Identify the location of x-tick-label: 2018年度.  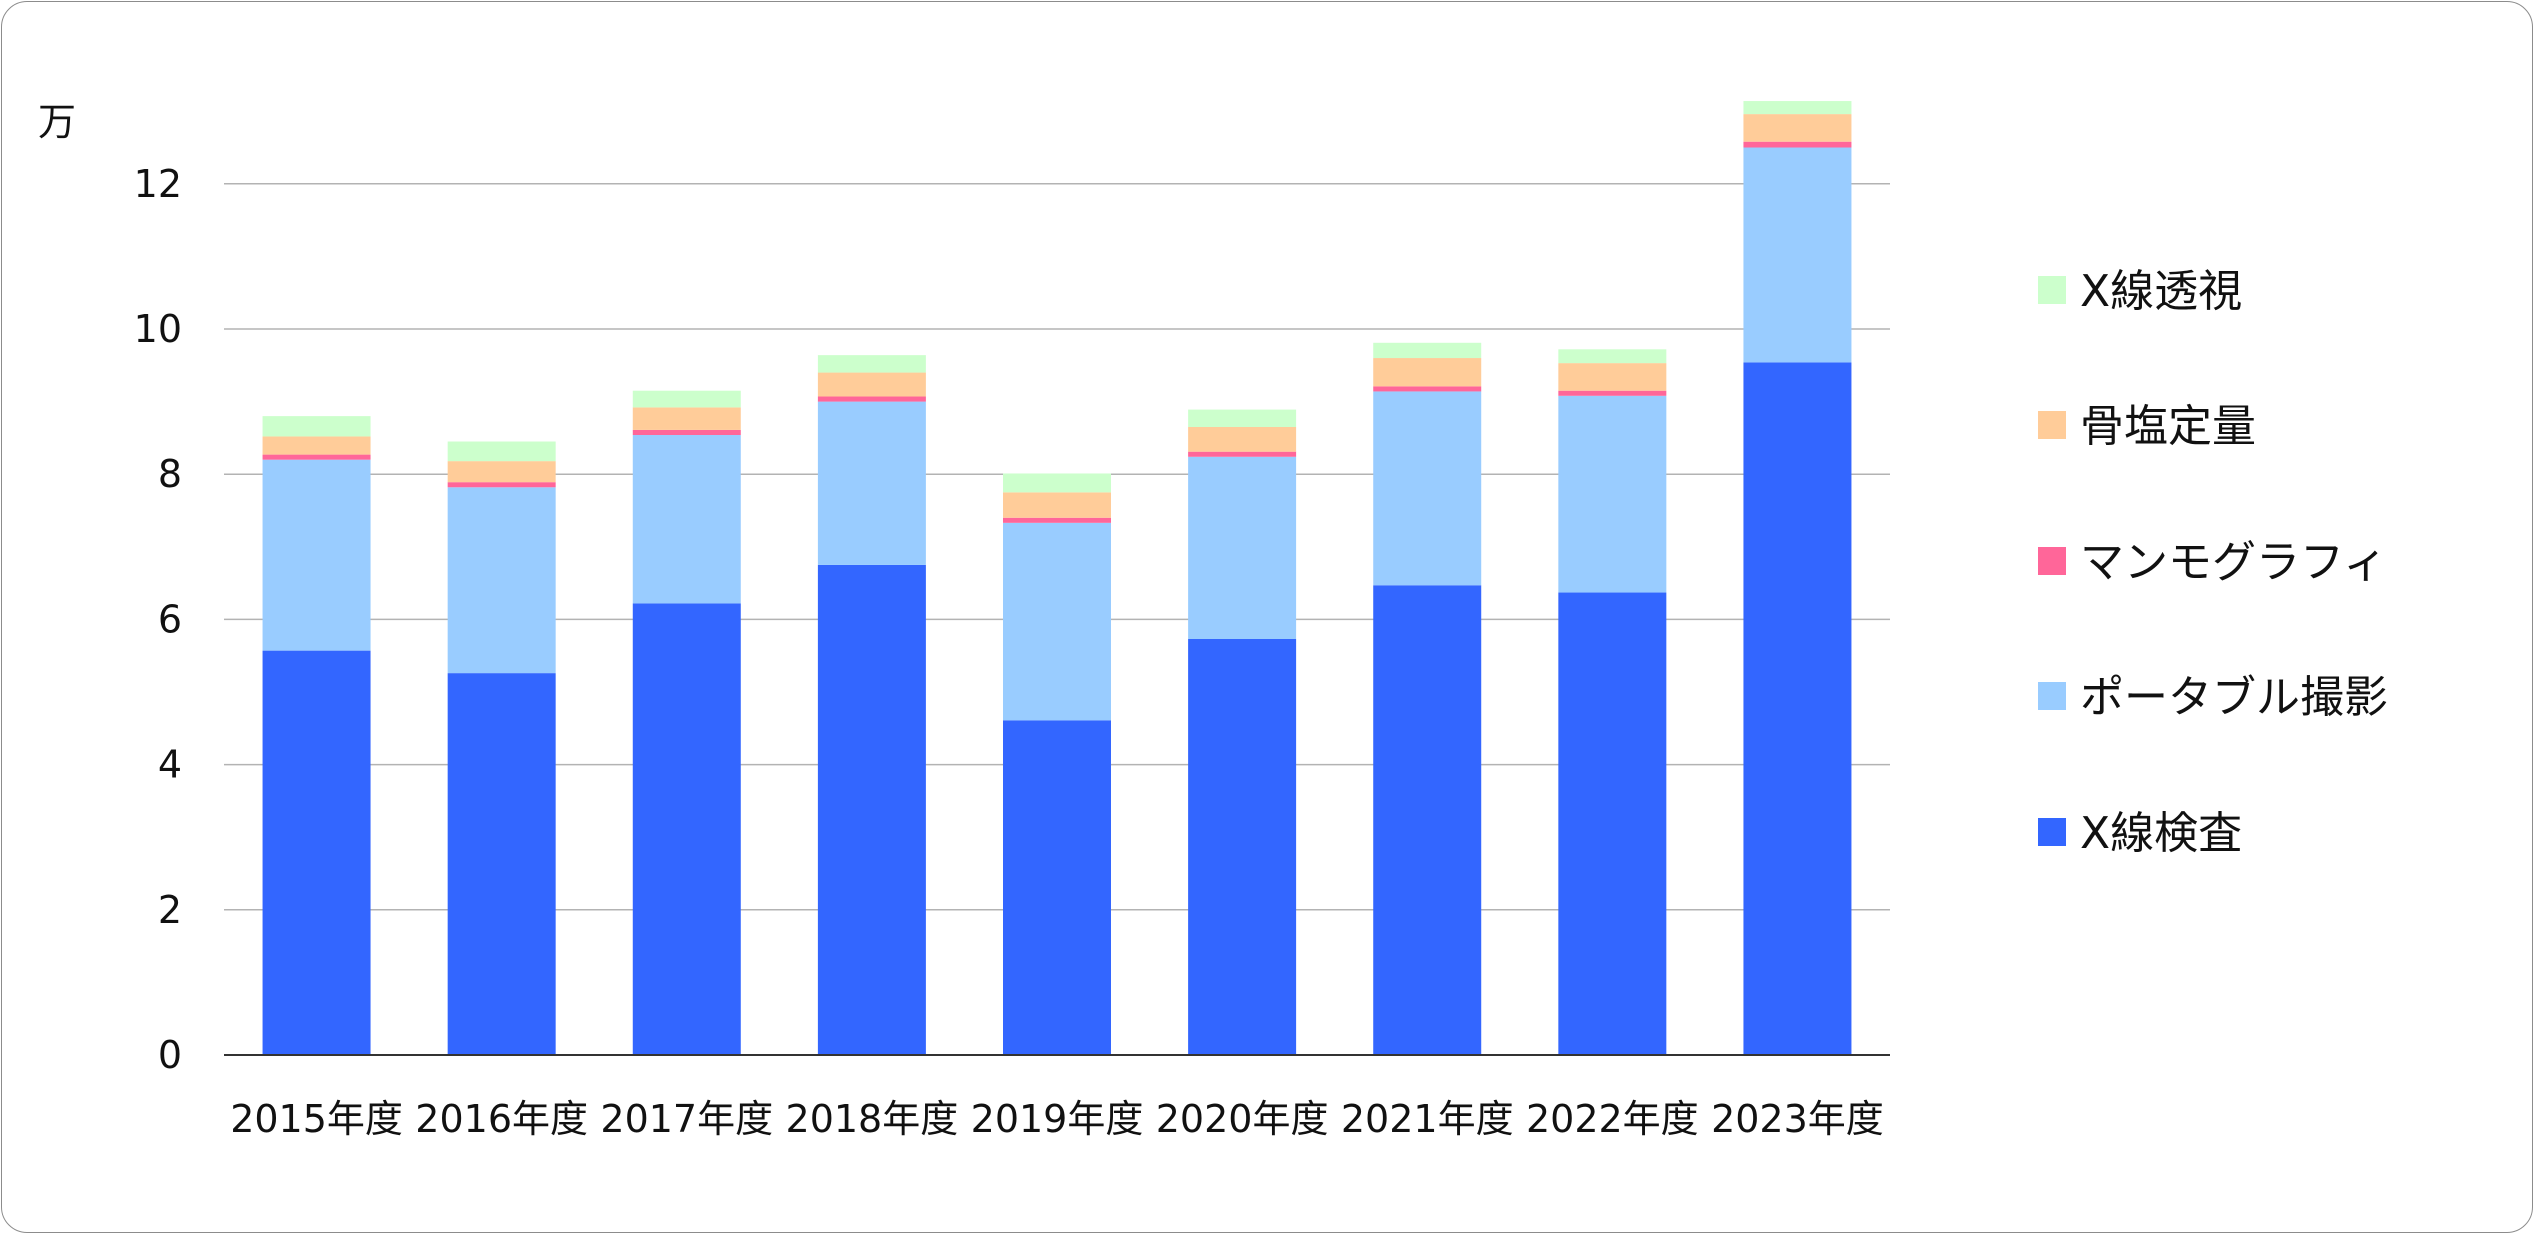
(872, 1119).